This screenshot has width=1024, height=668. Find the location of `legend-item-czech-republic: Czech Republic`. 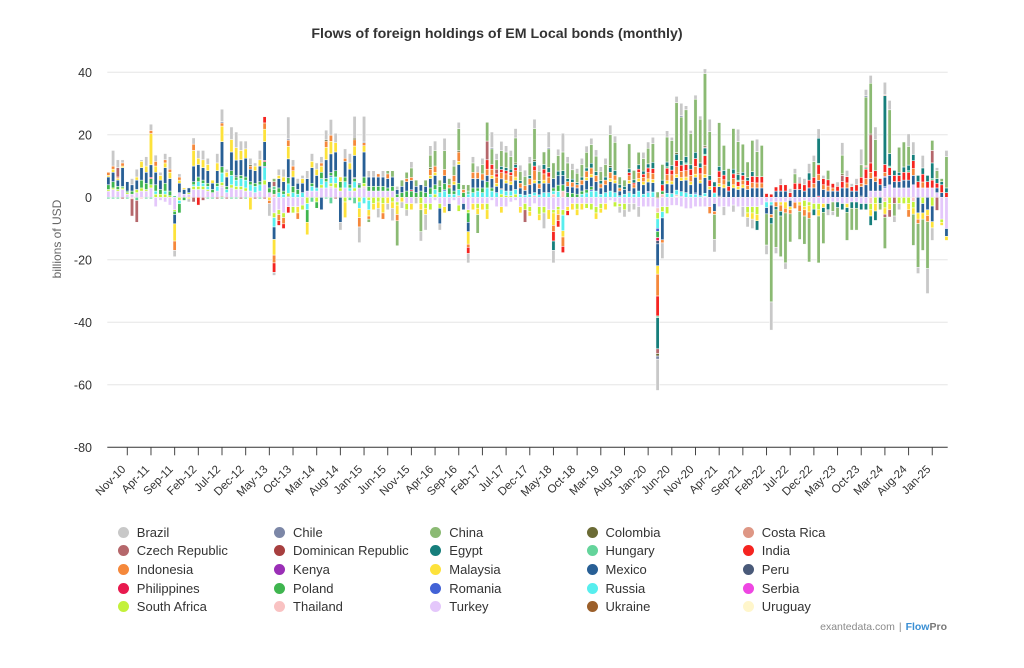

legend-item-czech-republic: Czech Republic is located at coordinates (172, 551).